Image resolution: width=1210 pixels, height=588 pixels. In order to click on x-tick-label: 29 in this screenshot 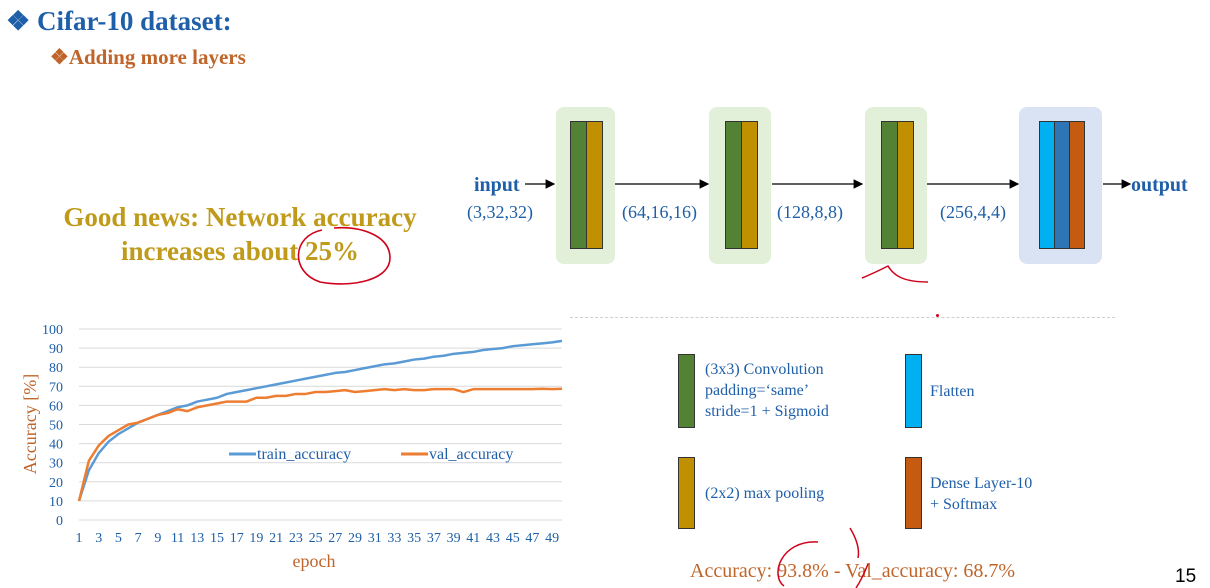, I will do `click(355, 538)`.